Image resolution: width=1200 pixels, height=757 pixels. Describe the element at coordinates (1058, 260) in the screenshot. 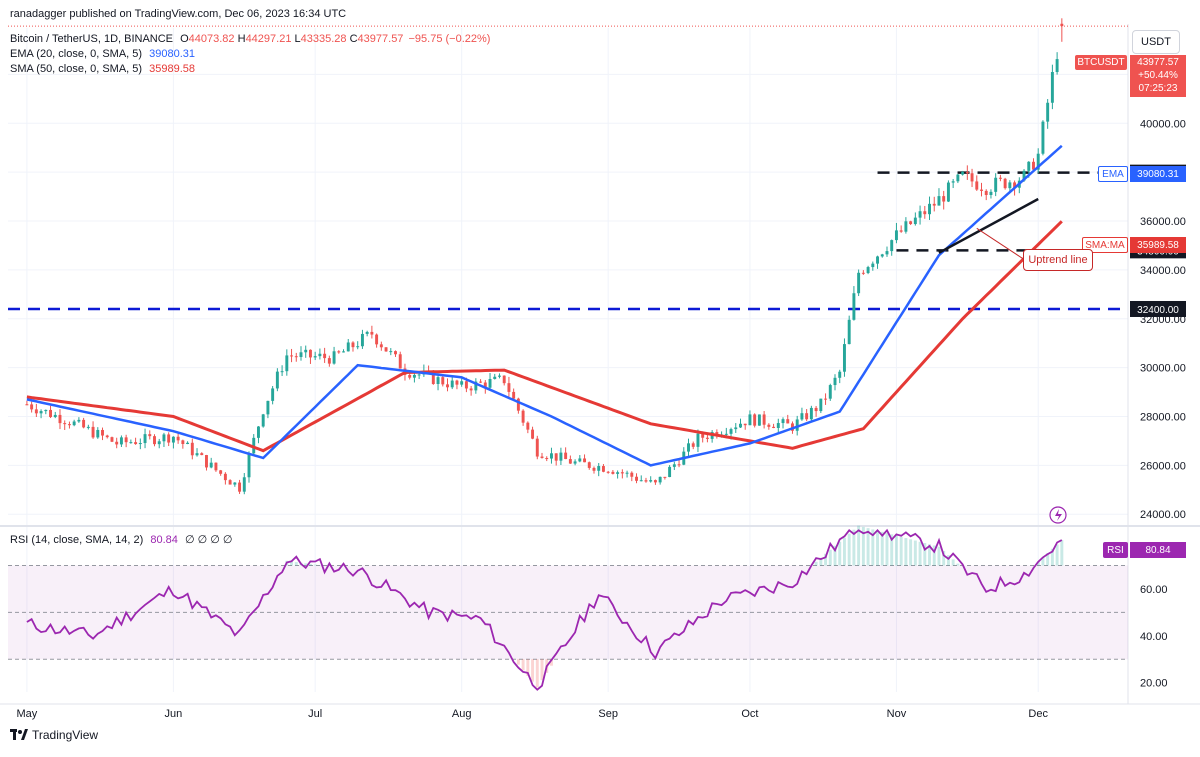

I see `uptrend-annotation: Uptrend line` at that location.